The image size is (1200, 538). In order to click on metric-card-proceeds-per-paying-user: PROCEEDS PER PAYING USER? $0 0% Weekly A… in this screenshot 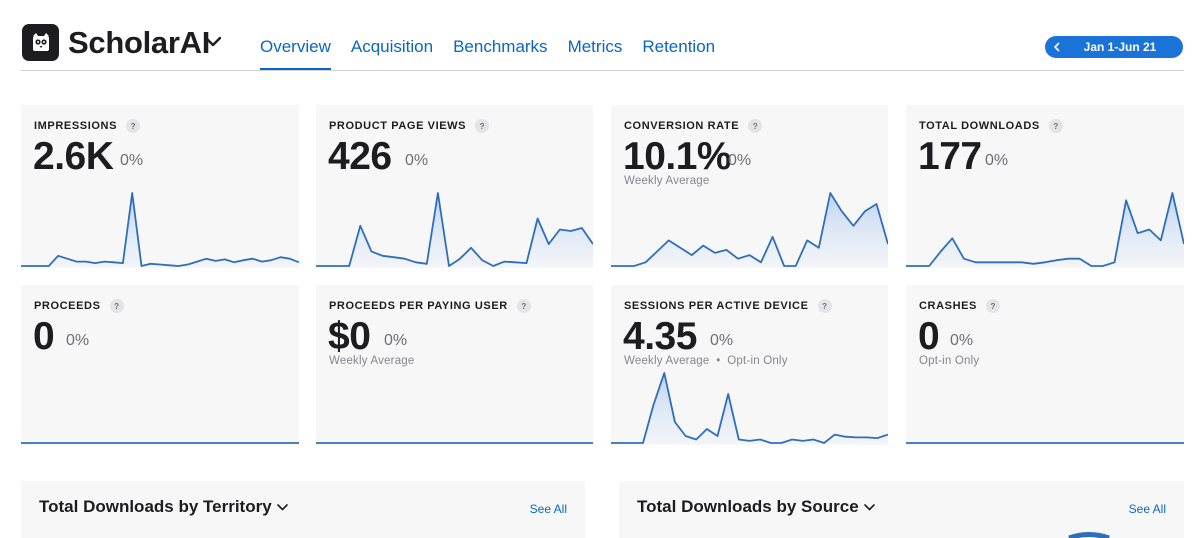, I will do `click(454, 365)`.